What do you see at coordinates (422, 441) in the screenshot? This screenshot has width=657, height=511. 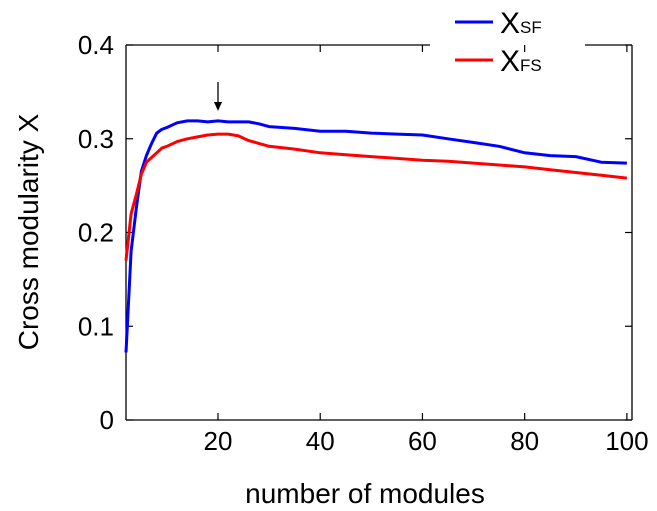 I see `x-tick-label: 60` at bounding box center [422, 441].